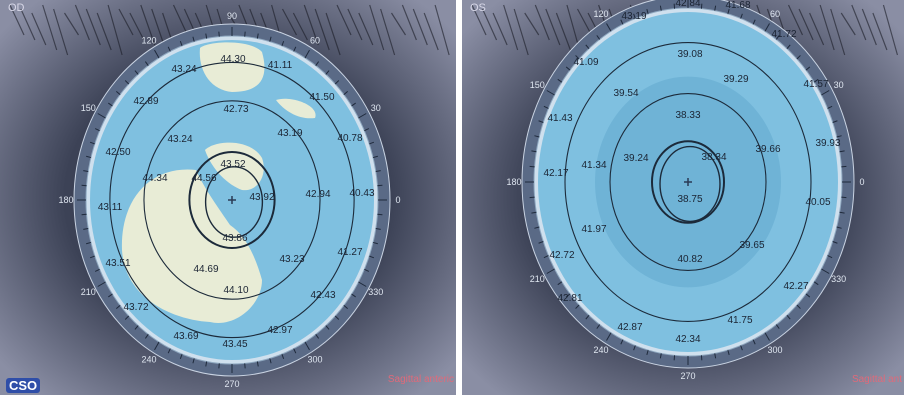 The width and height of the screenshot is (904, 395). What do you see at coordinates (232, 164) in the screenshot?
I see `k-reading: 43.52` at bounding box center [232, 164].